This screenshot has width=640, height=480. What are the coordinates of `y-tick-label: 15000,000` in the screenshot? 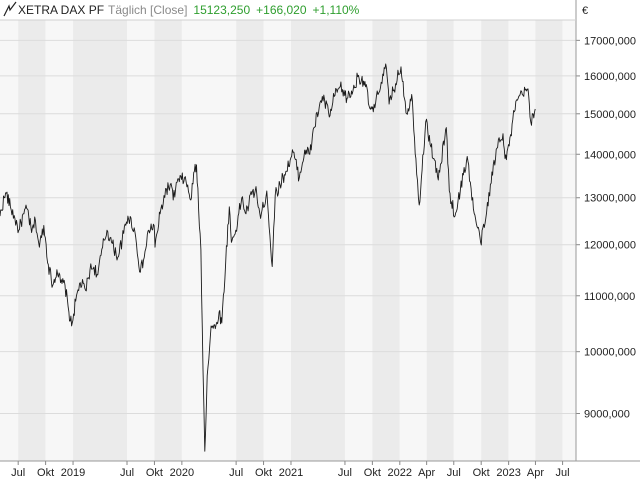 It's located at (610, 115).